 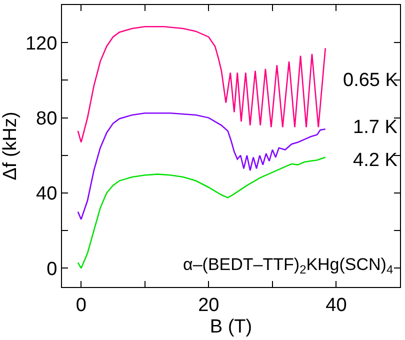 I want to click on x-axis-title: B (T), so click(x=231, y=327).